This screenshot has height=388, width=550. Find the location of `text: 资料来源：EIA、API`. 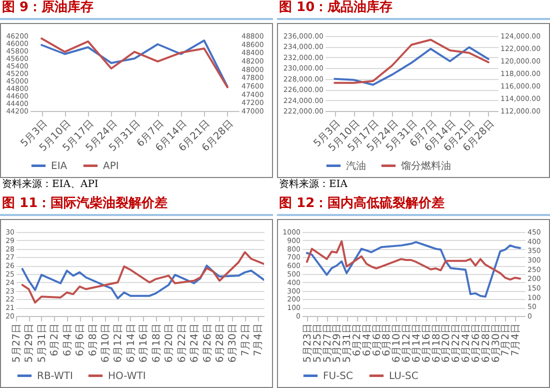

text: 资料来源：EIA、API is located at coordinates (50, 185).